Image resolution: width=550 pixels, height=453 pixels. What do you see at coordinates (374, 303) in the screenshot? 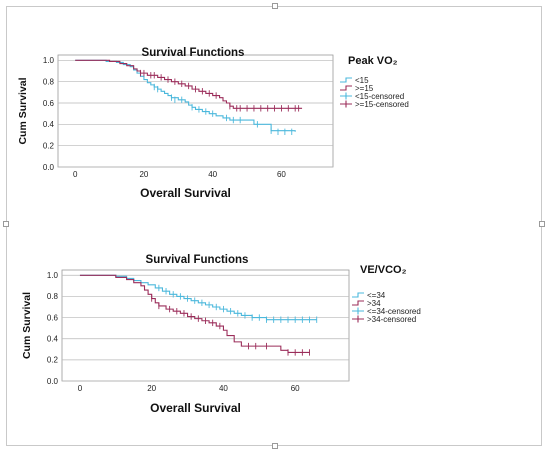
I see `legend-label: >34` at bounding box center [374, 303].